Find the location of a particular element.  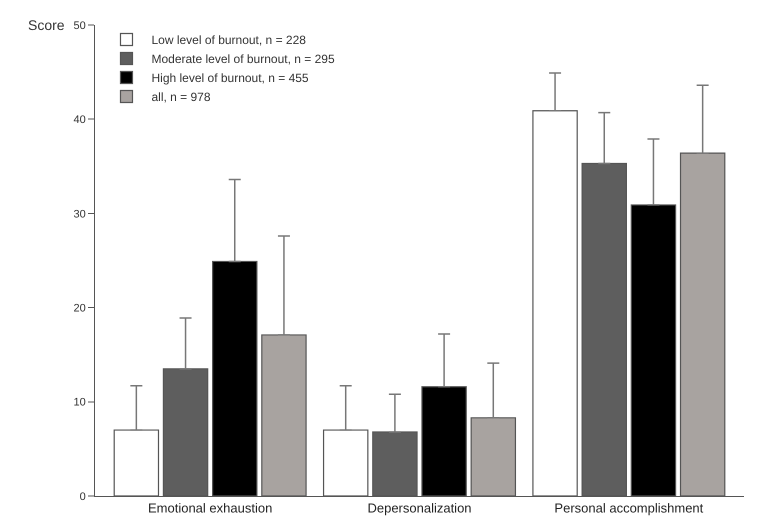

legend-label: Low level of burnout, n = 228 is located at coordinates (228, 40).